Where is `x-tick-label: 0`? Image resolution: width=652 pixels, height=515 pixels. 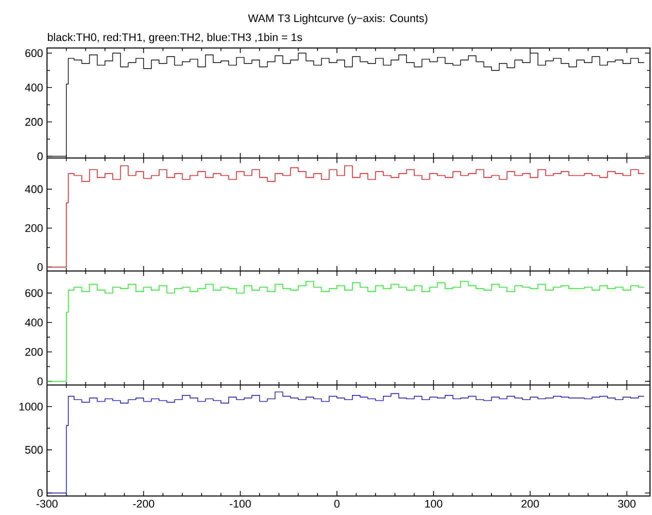
x-tick-label: 0 is located at coordinates (337, 504).